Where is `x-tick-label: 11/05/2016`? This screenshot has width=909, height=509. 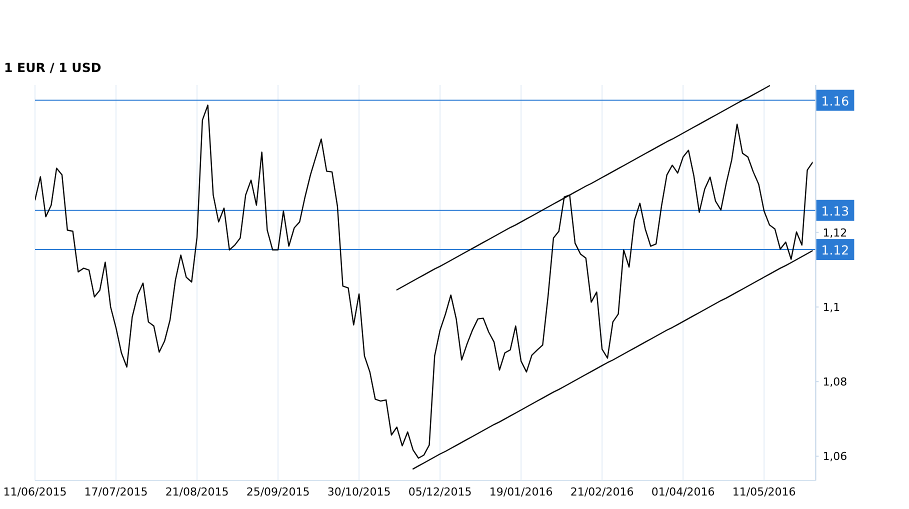
x-tick-label: 11/05/2016 is located at coordinates (764, 491).